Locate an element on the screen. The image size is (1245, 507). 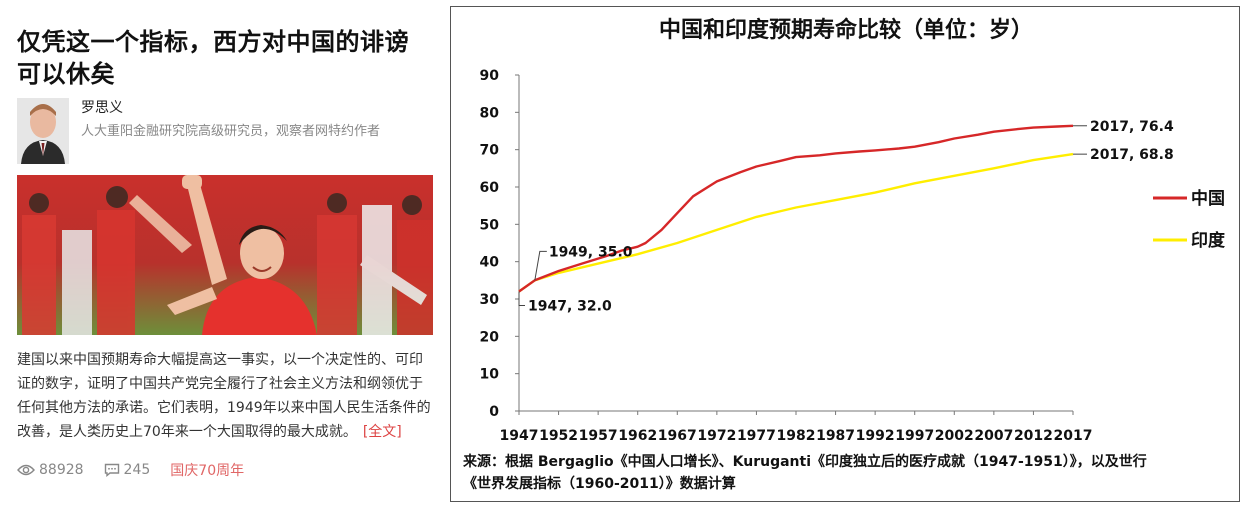
x-tick-label: 1977 is located at coordinates (756, 436).